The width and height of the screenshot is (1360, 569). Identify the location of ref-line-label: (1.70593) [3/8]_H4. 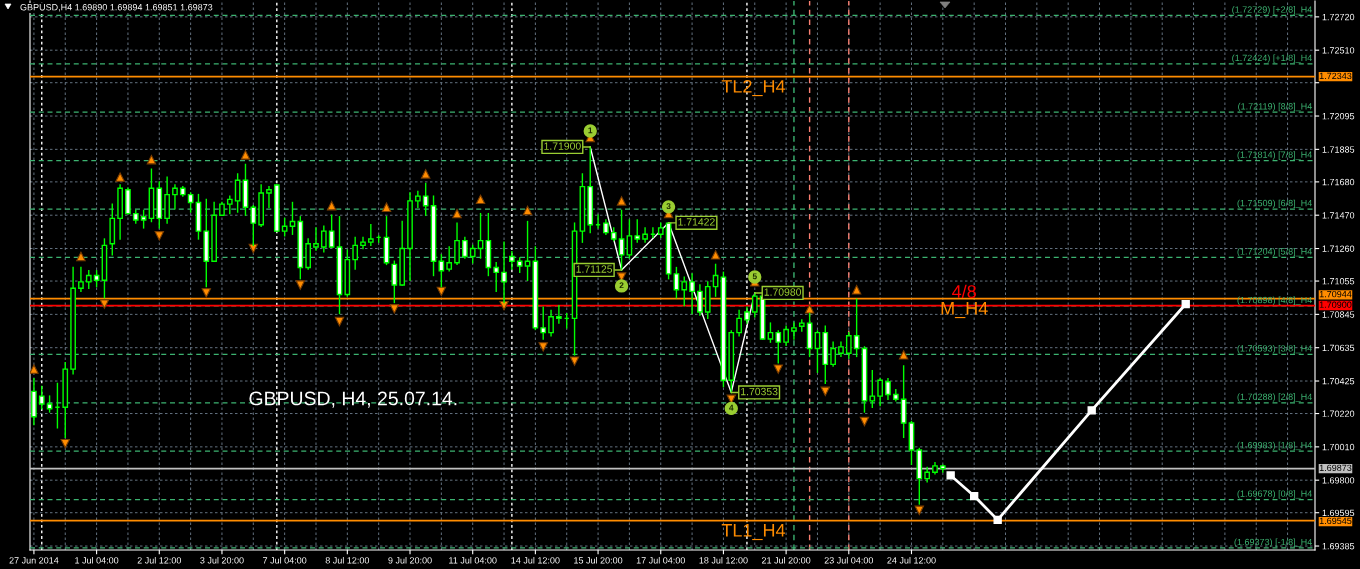
(1274, 349).